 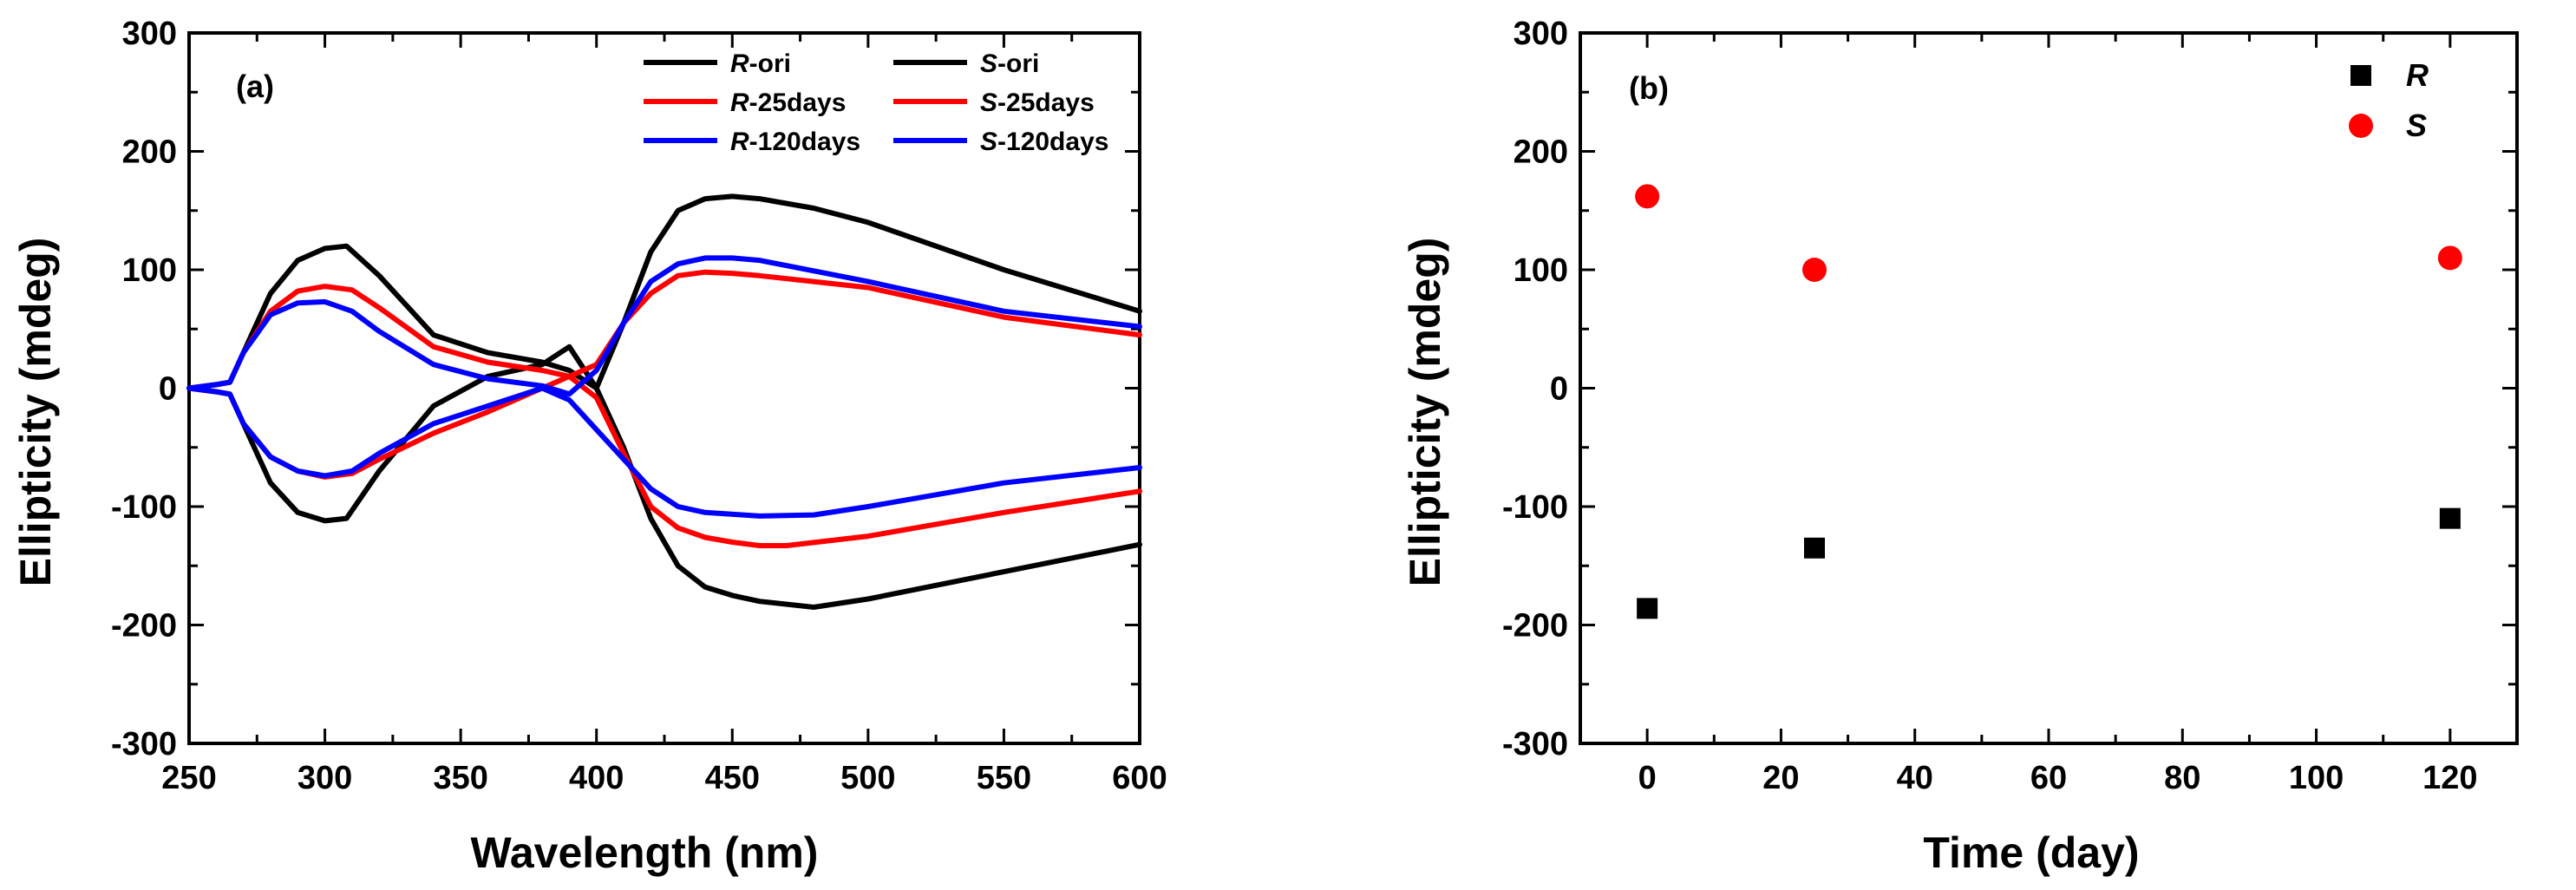 I want to click on panel-a-x-tick-label: 500, so click(x=867, y=778).